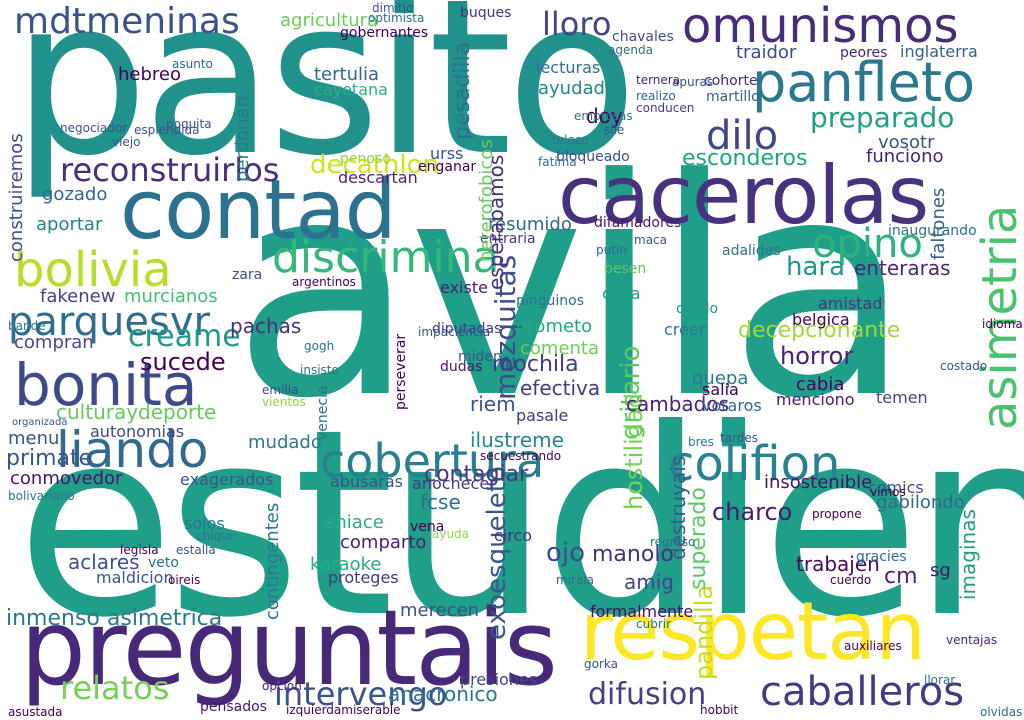 This screenshot has width=1024, height=720. What do you see at coordinates (678, 404) in the screenshot?
I see `cloud-word: cambados` at bounding box center [678, 404].